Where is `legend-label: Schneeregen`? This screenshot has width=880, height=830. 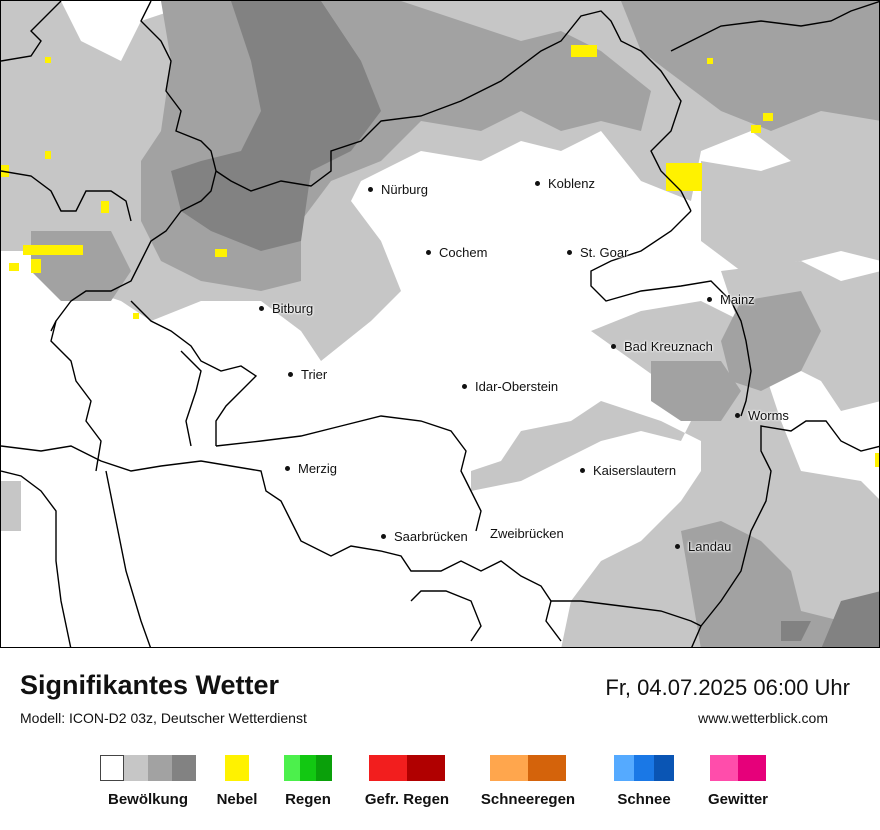 legend-label: Schneeregen is located at coordinates (528, 799).